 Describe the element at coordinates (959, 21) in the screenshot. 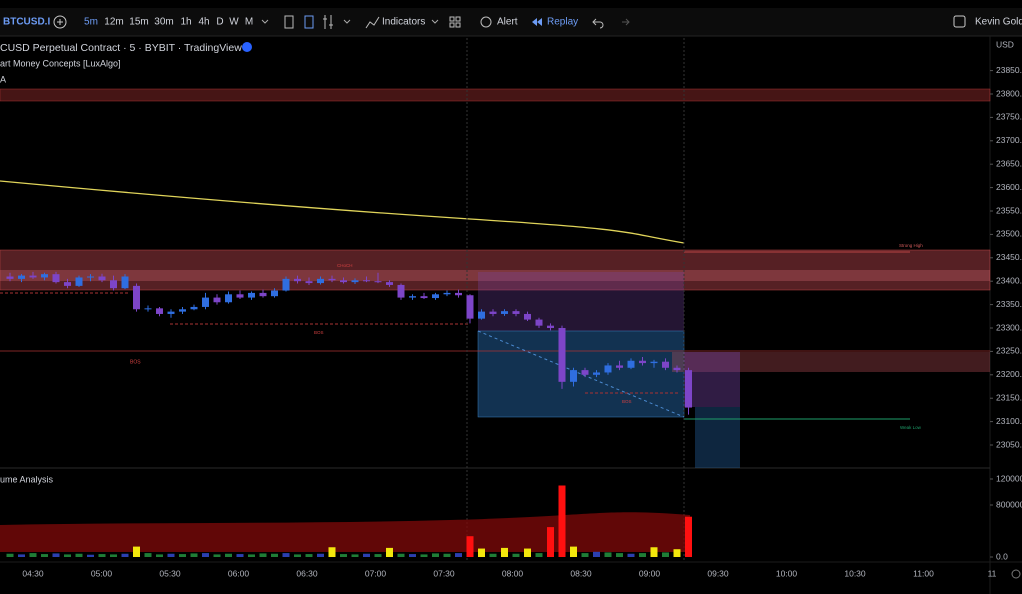

I see `checkbox` at that location.